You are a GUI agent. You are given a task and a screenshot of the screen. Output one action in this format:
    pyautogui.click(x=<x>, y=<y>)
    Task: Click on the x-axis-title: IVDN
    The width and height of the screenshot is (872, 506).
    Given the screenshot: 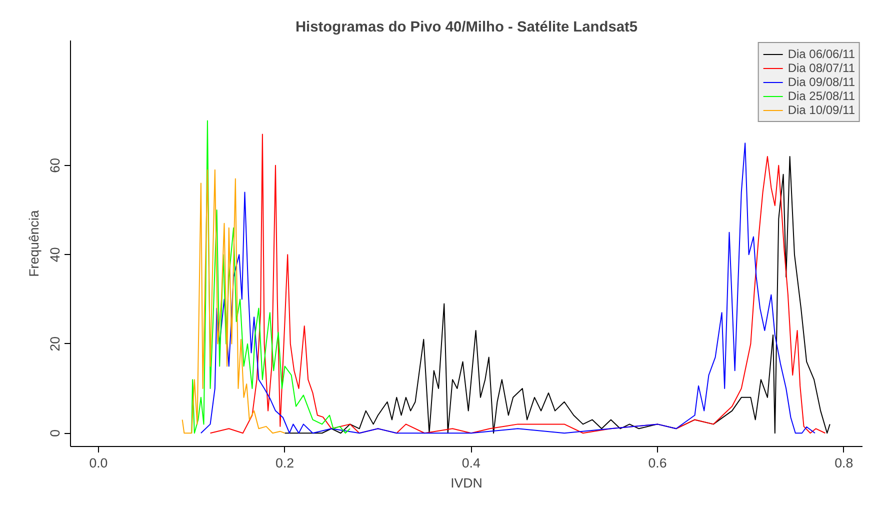 What is the action you would take?
    pyautogui.click(x=466, y=483)
    